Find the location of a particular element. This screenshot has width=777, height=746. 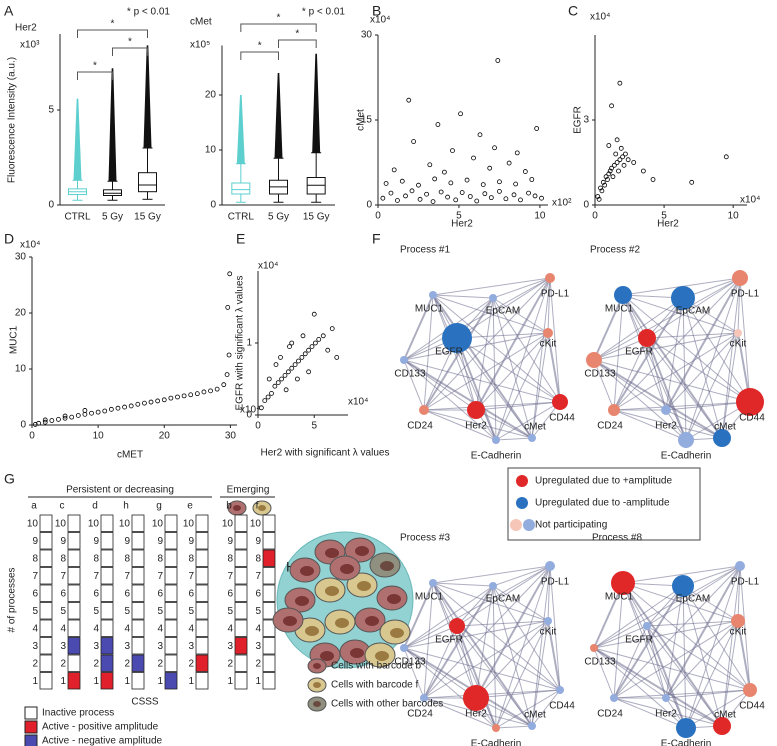

node-label: CD24 is located at coordinates (420, 426).